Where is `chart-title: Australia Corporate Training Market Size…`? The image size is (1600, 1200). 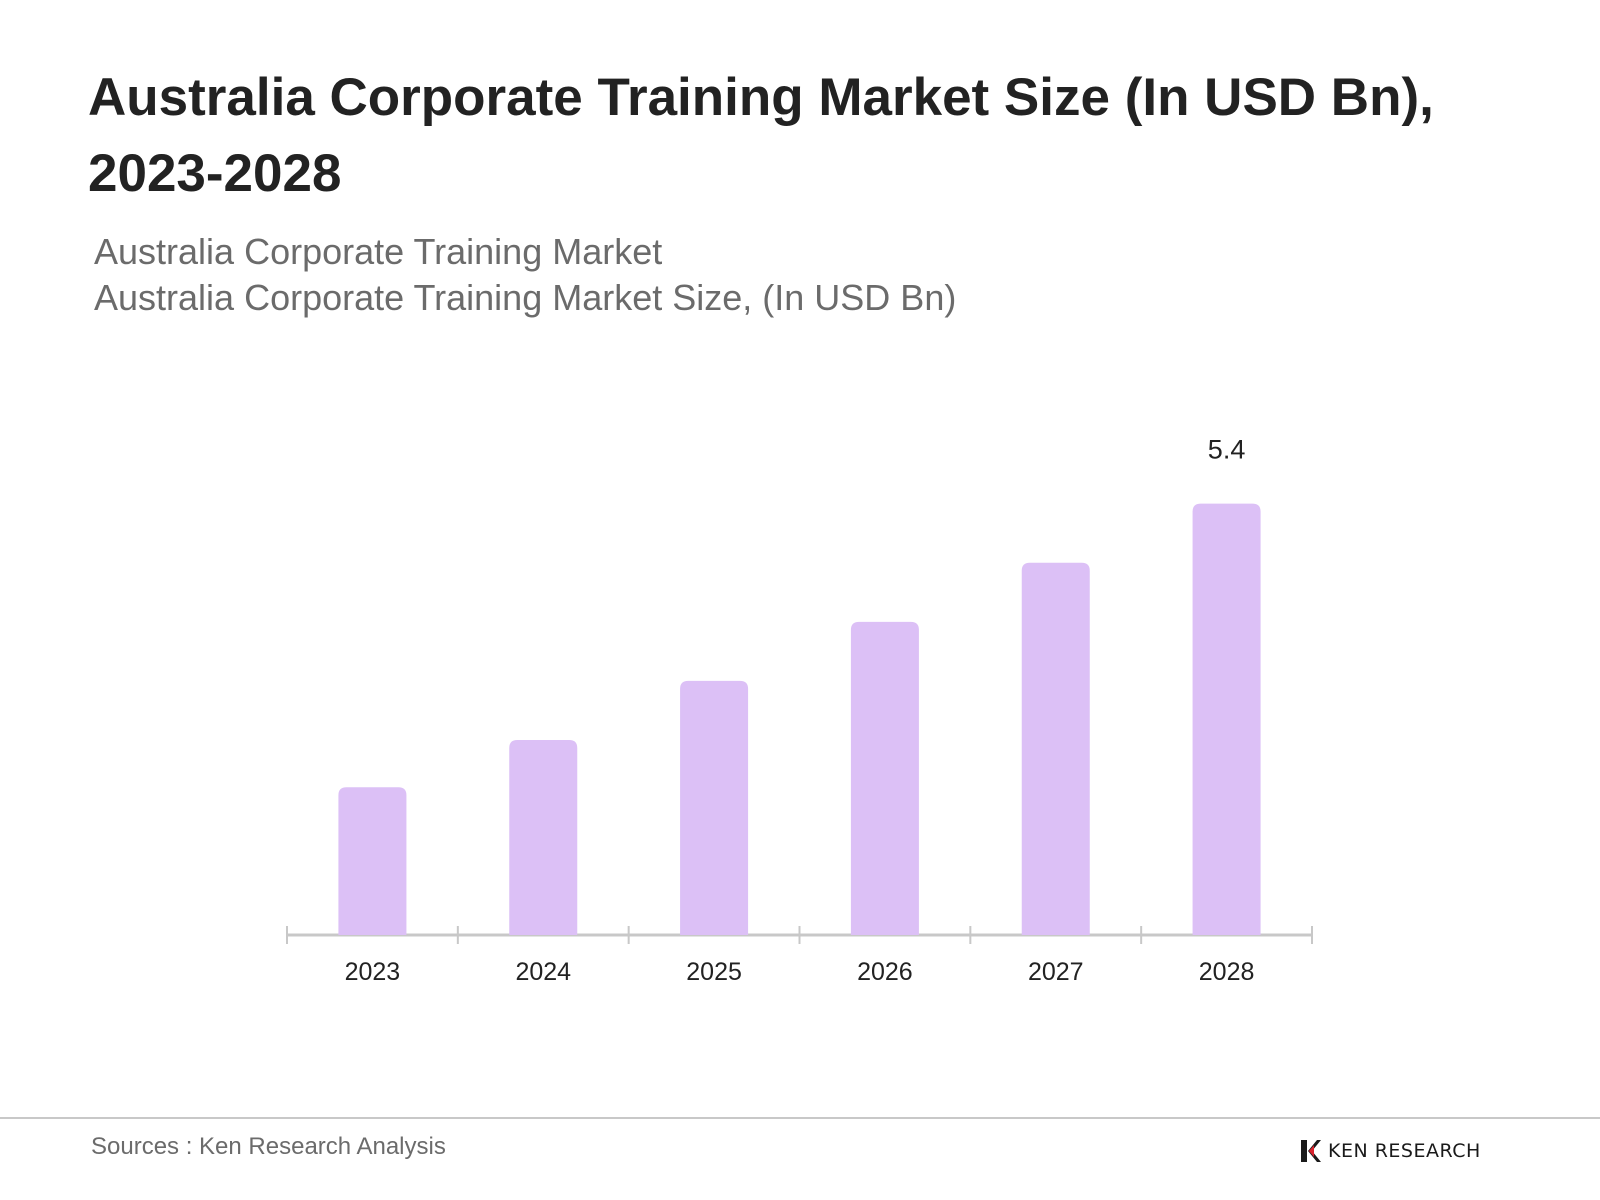 chart-title: Australia Corporate Training Market Size… is located at coordinates (761, 135).